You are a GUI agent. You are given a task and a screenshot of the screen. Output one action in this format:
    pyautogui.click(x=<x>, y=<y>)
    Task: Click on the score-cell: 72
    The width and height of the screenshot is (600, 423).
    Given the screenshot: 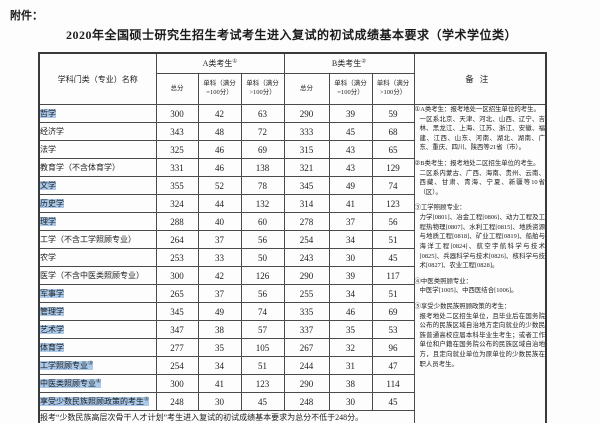 What is the action you would take?
    pyautogui.click(x=262, y=131)
    